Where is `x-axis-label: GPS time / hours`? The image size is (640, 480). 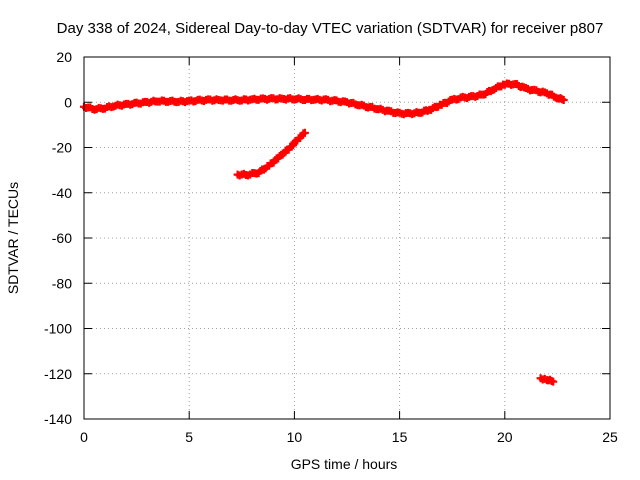
x-axis-label: GPS time / hours is located at coordinates (344, 464).